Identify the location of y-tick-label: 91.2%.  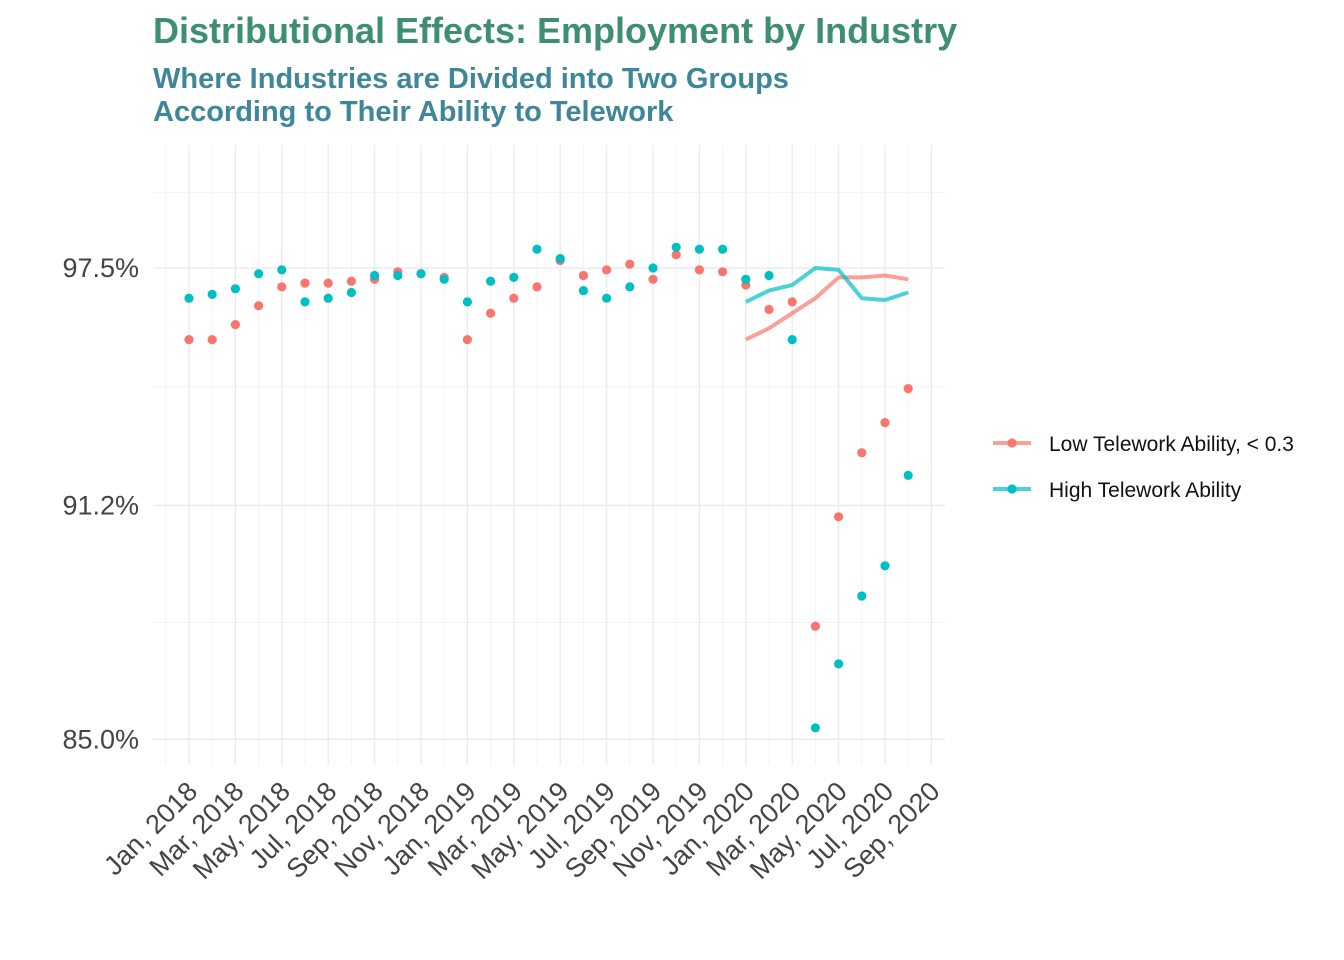
(100, 506).